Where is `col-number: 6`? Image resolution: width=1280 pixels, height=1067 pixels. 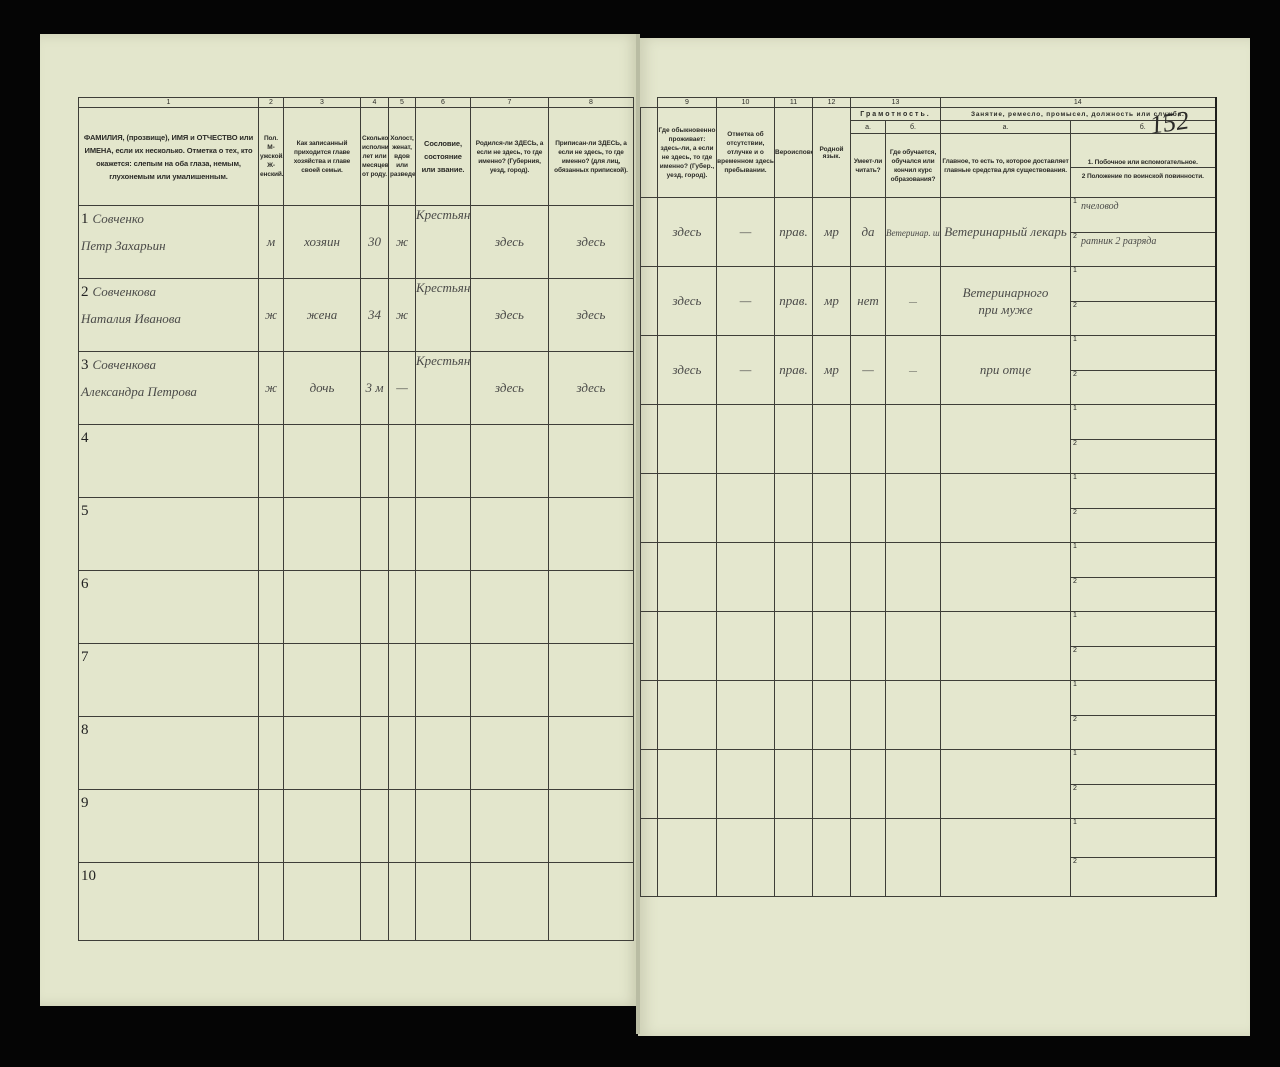 col-number: 6 is located at coordinates (443, 102).